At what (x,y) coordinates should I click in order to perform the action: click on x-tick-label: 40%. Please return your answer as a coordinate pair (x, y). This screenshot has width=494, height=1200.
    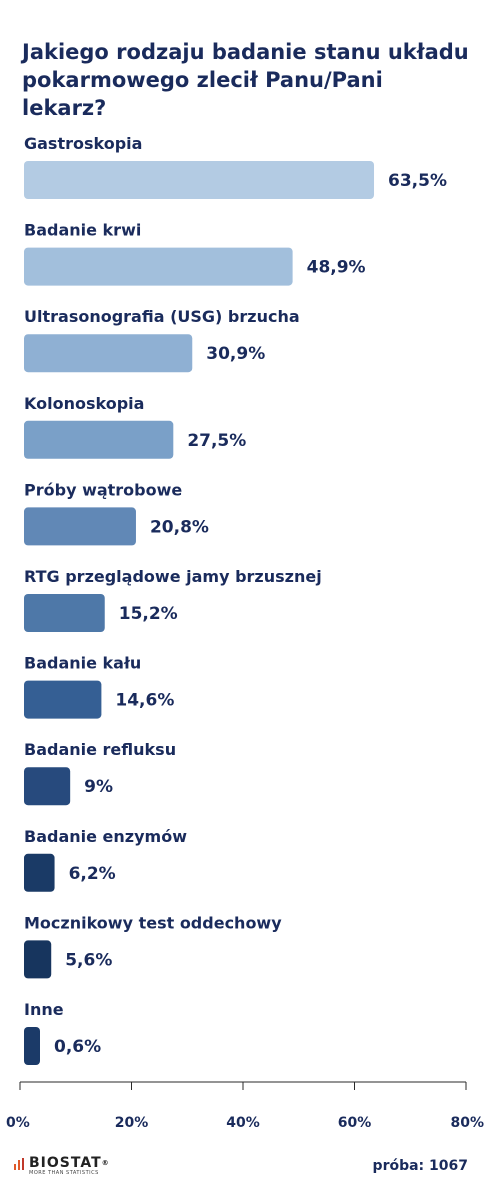
    Looking at the image, I should click on (243, 1123).